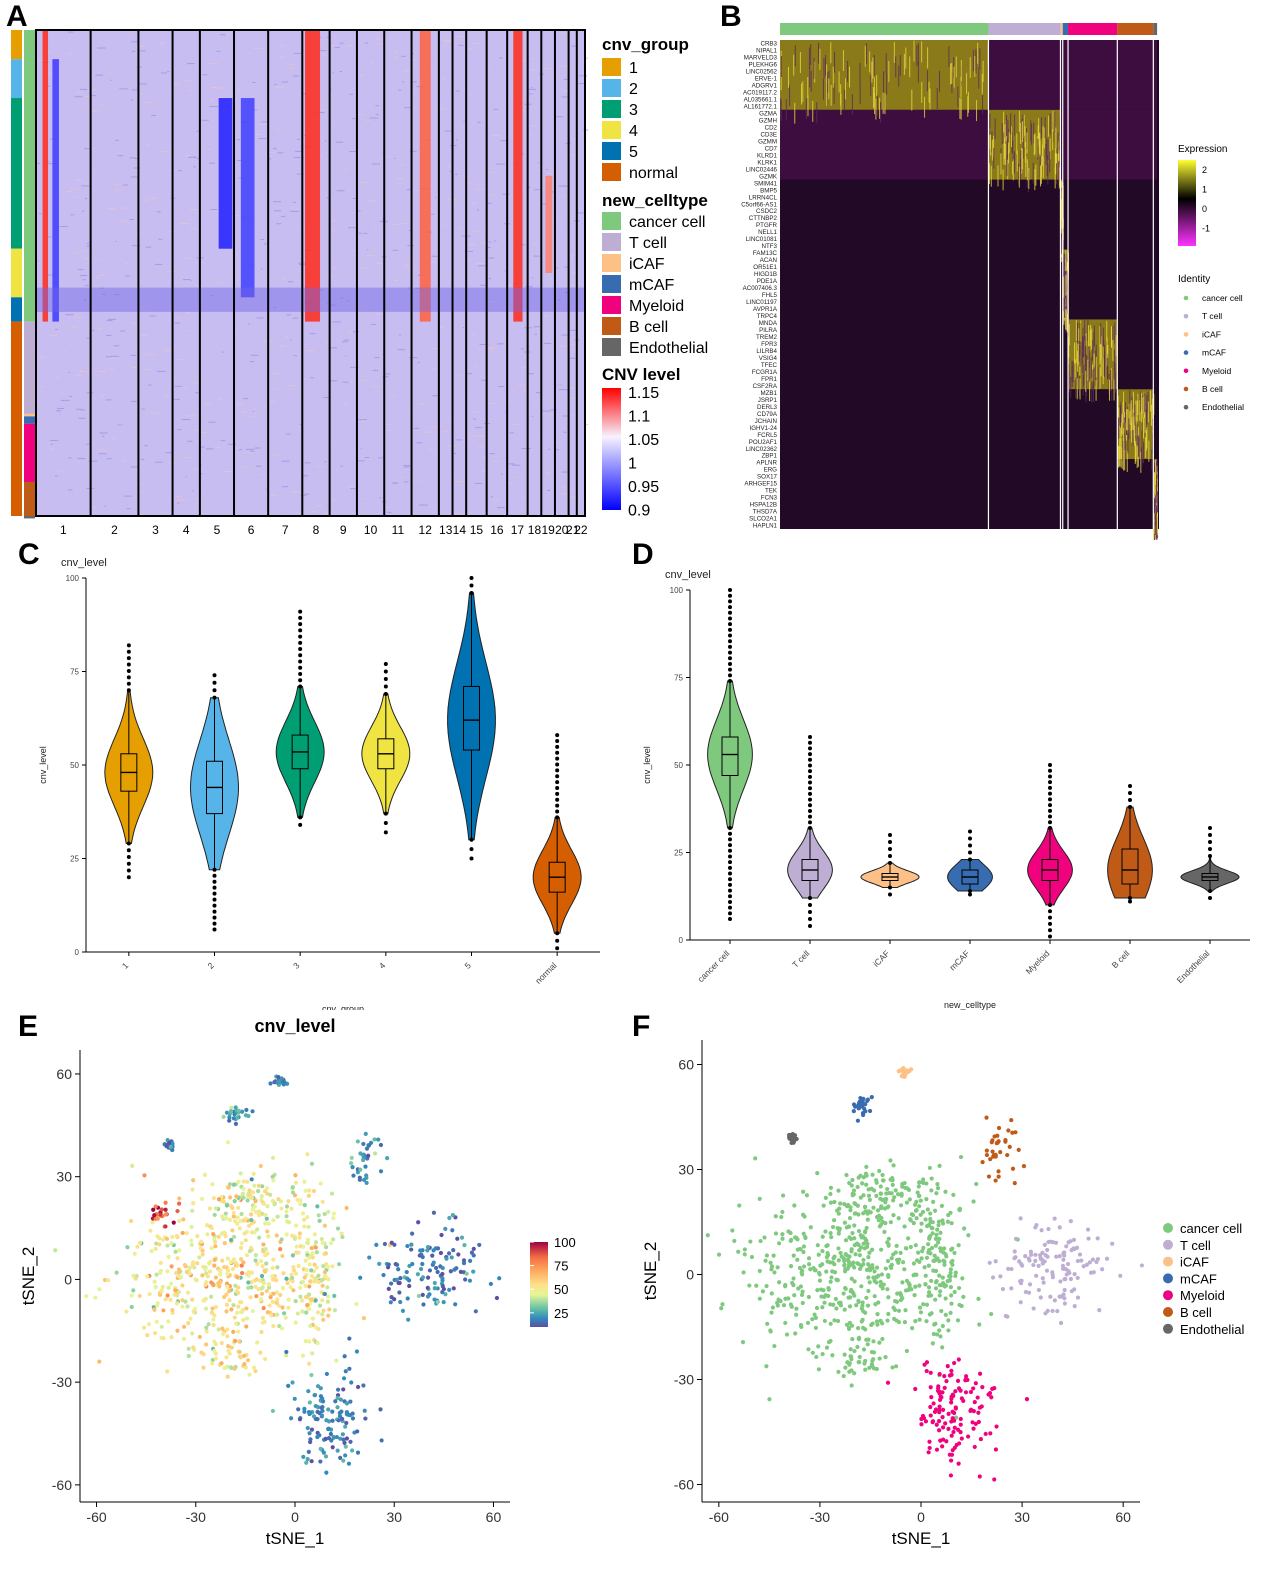 The width and height of the screenshot is (1269, 1579). Describe the element at coordinates (1061, 29) in the screenshot. I see `identity-bar-iCAF` at that location.